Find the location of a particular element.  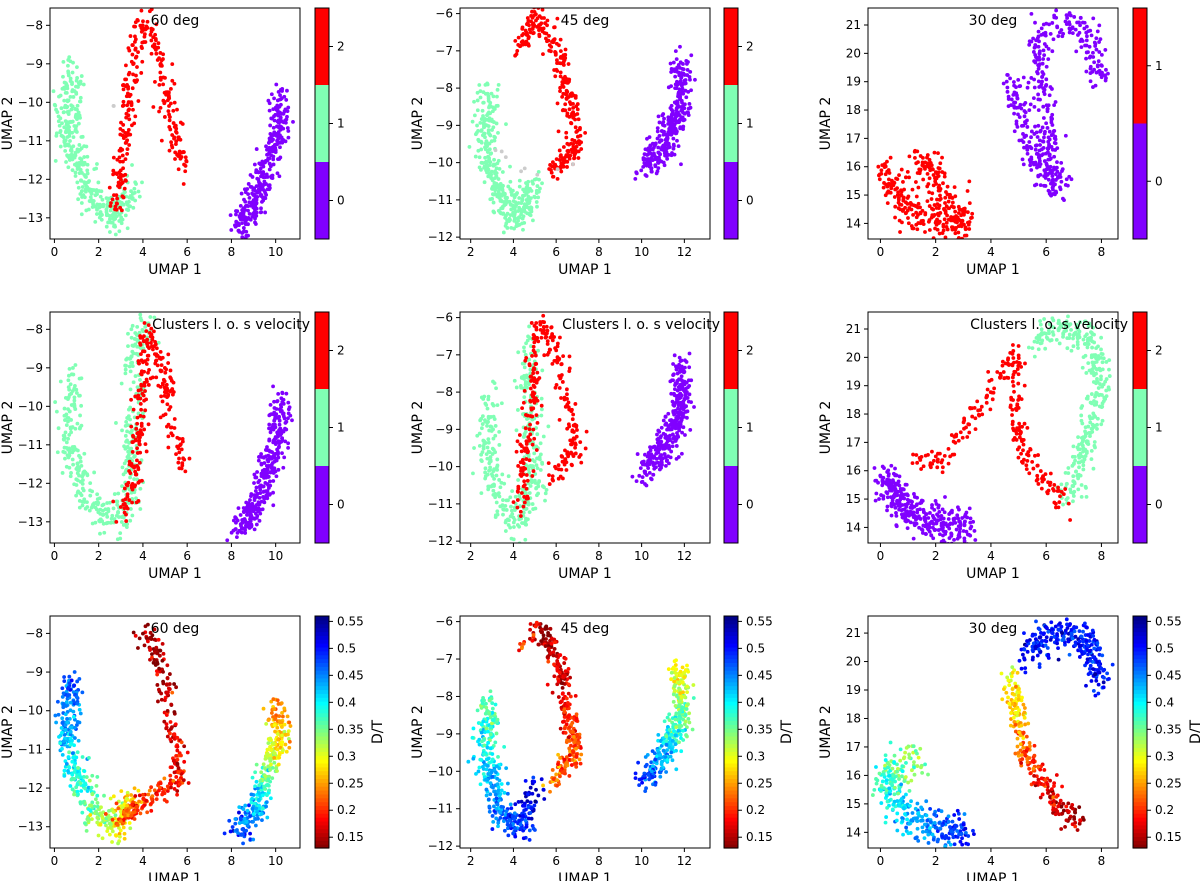

colorbar-tick-label: 1 is located at coordinates (1159, 66).